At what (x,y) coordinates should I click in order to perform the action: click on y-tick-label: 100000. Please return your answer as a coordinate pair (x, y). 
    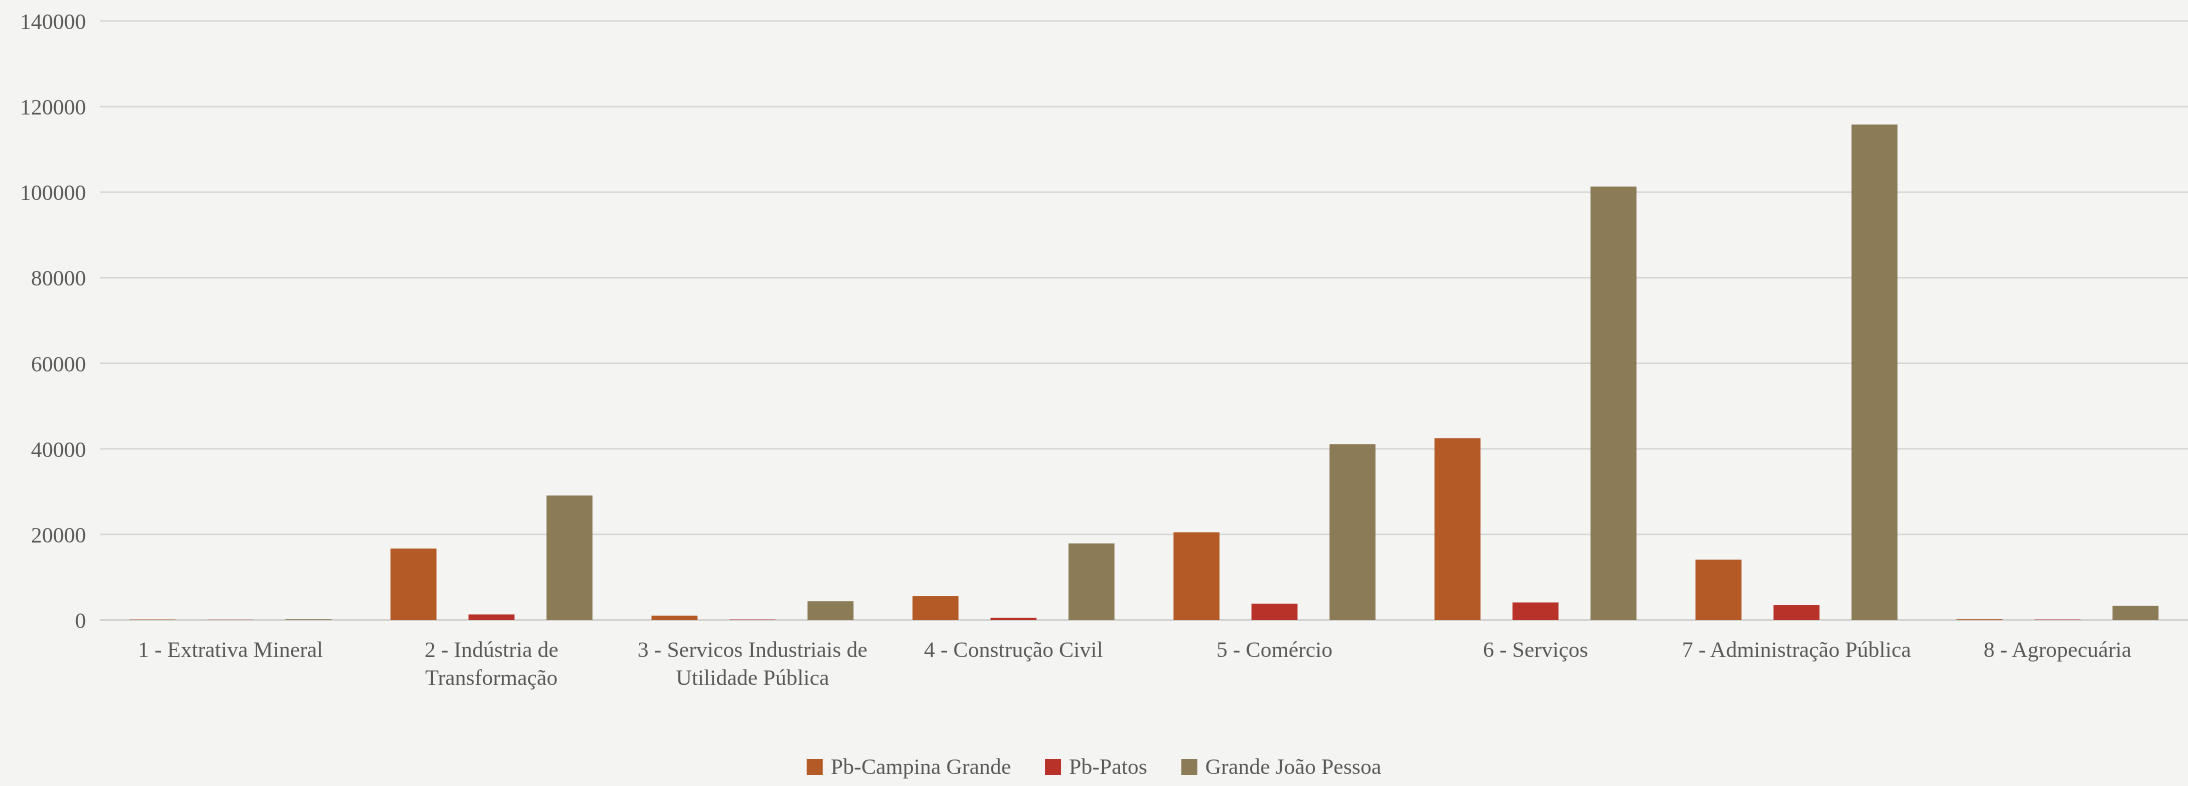
    Looking at the image, I should click on (53, 192).